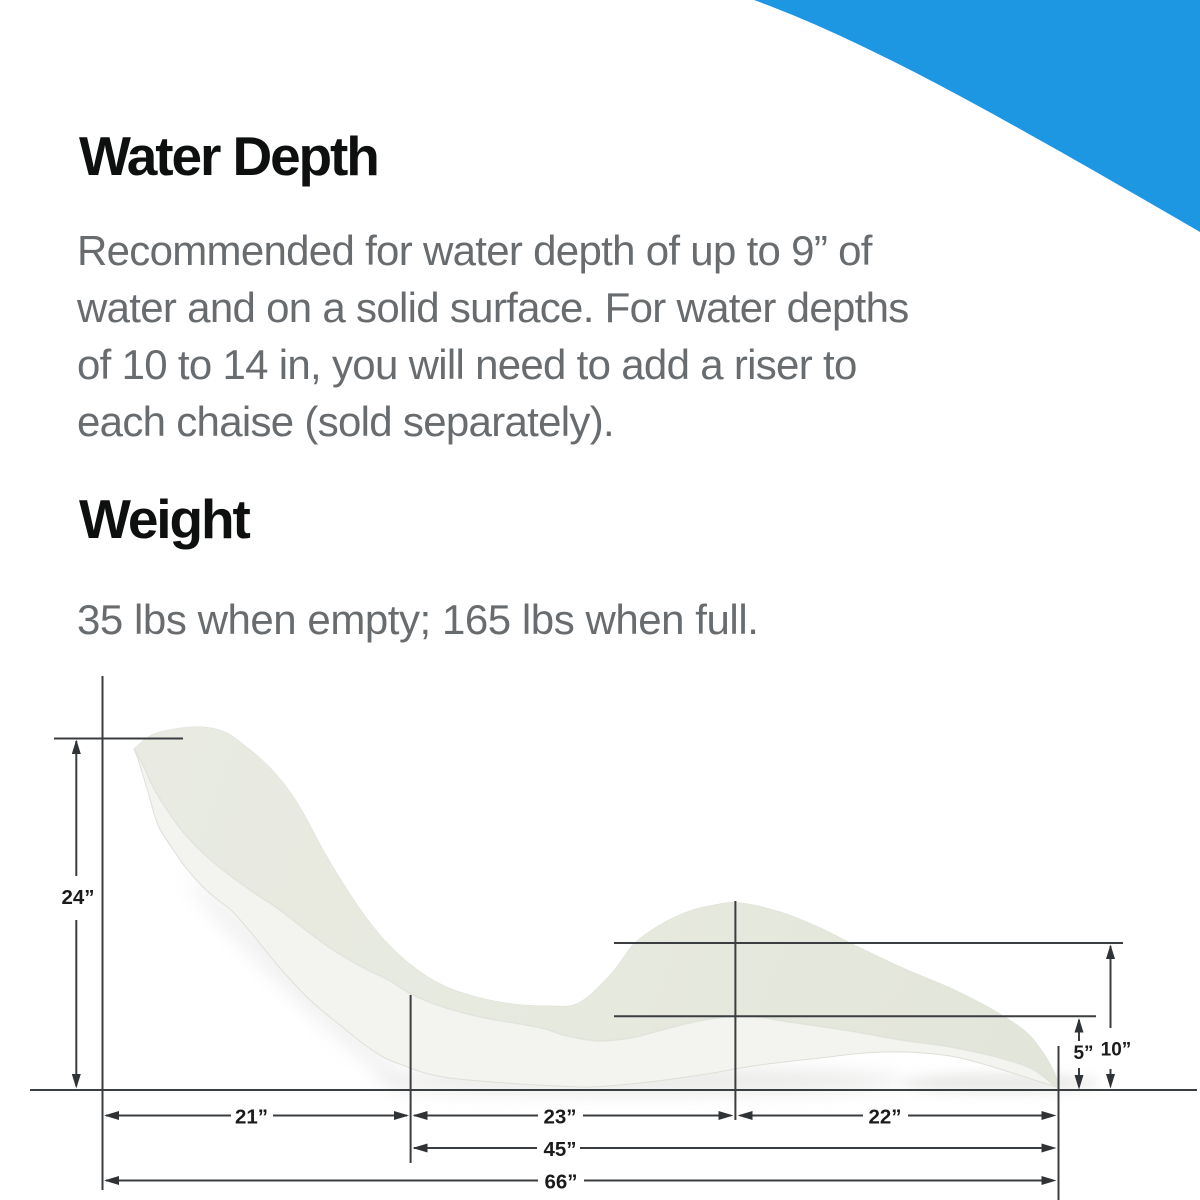  Describe the element at coordinates (559, 1117) in the screenshot. I see `svg-text: 23”` at that location.